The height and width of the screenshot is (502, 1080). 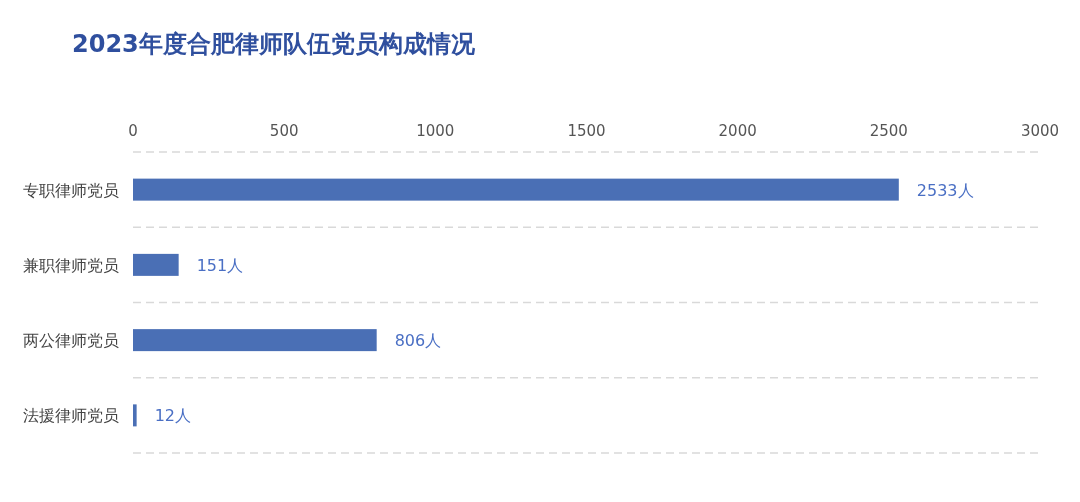 I want to click on data-label: 151人, so click(x=220, y=265).